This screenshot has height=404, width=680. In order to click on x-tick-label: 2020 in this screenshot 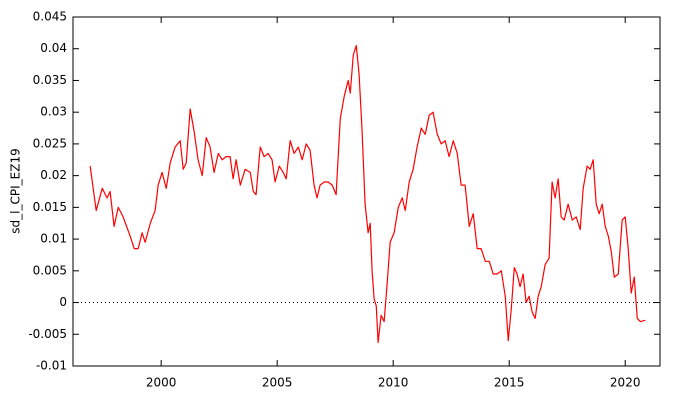, I will do `click(625, 383)`.